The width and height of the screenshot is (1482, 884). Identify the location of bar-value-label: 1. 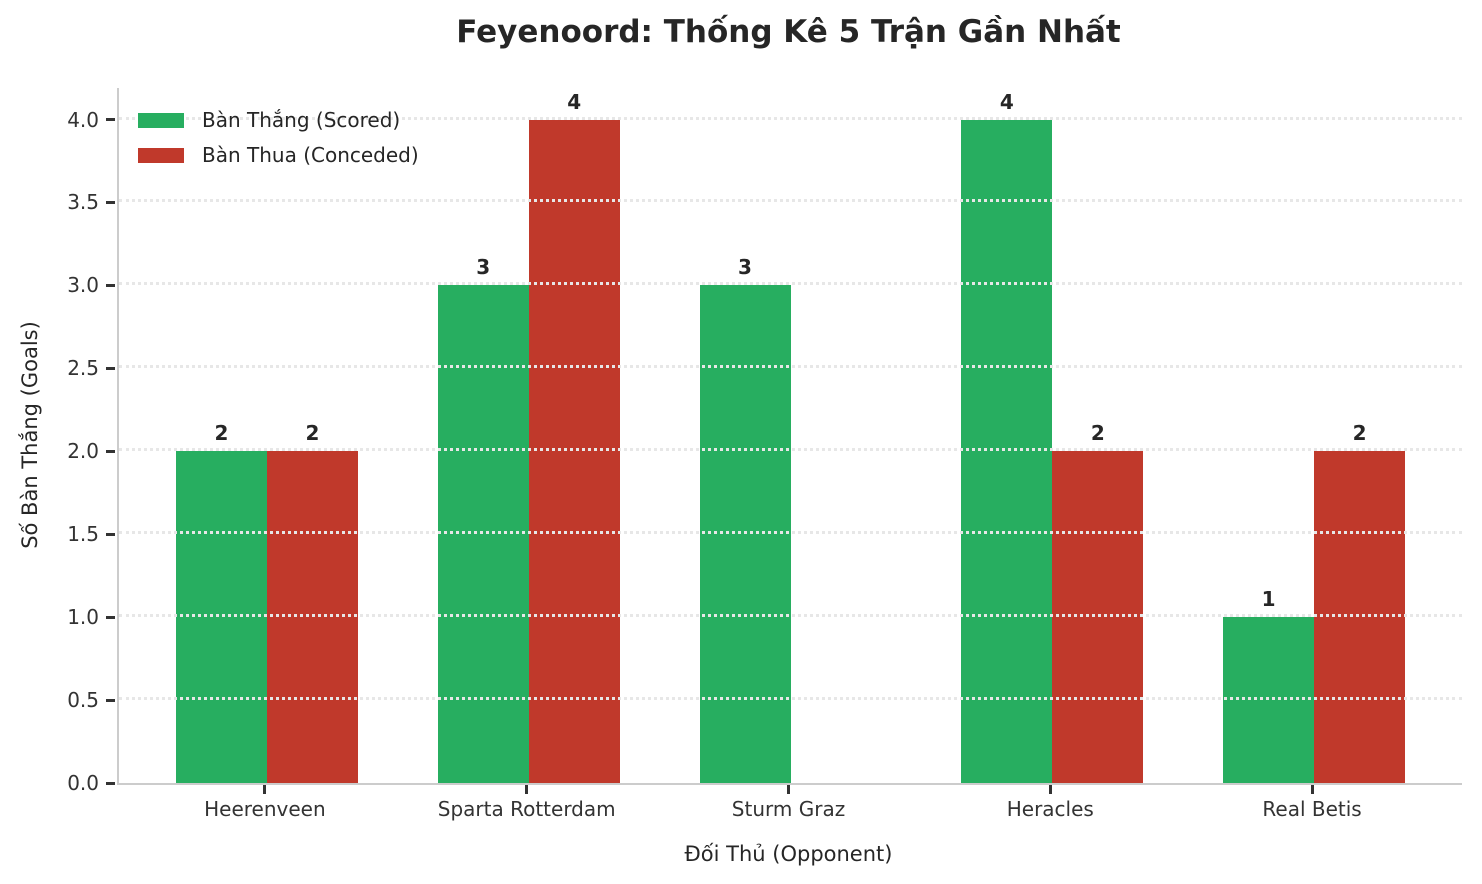
(1268, 599).